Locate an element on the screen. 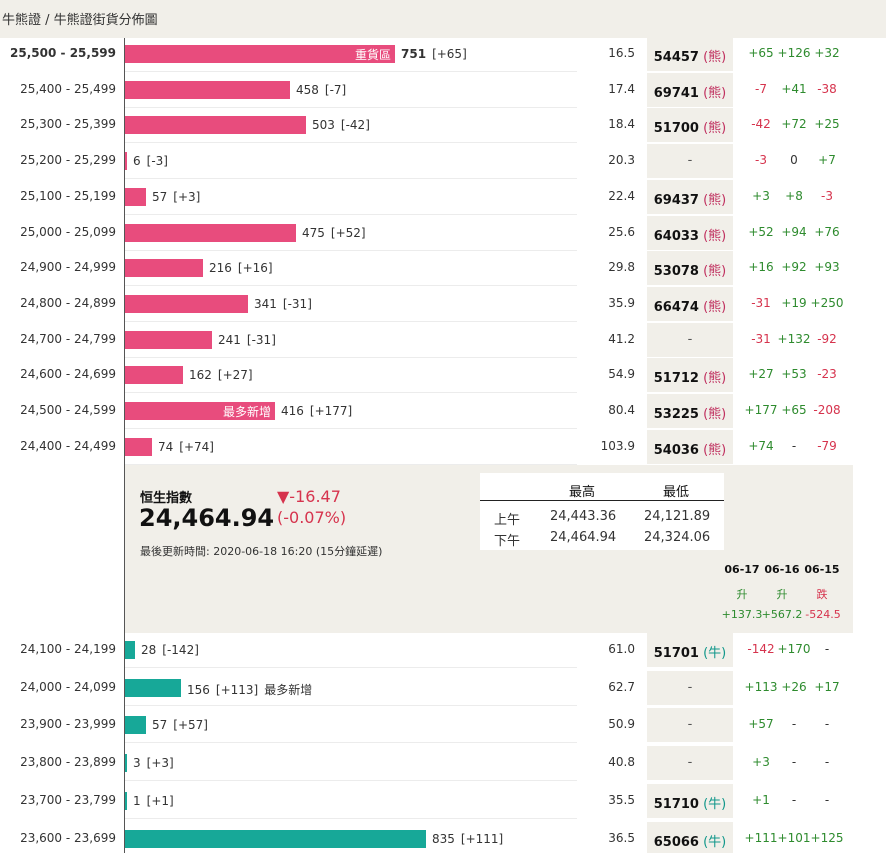 This screenshot has height=853, width=886. warrant-code-link: 51701 is located at coordinates (676, 653).